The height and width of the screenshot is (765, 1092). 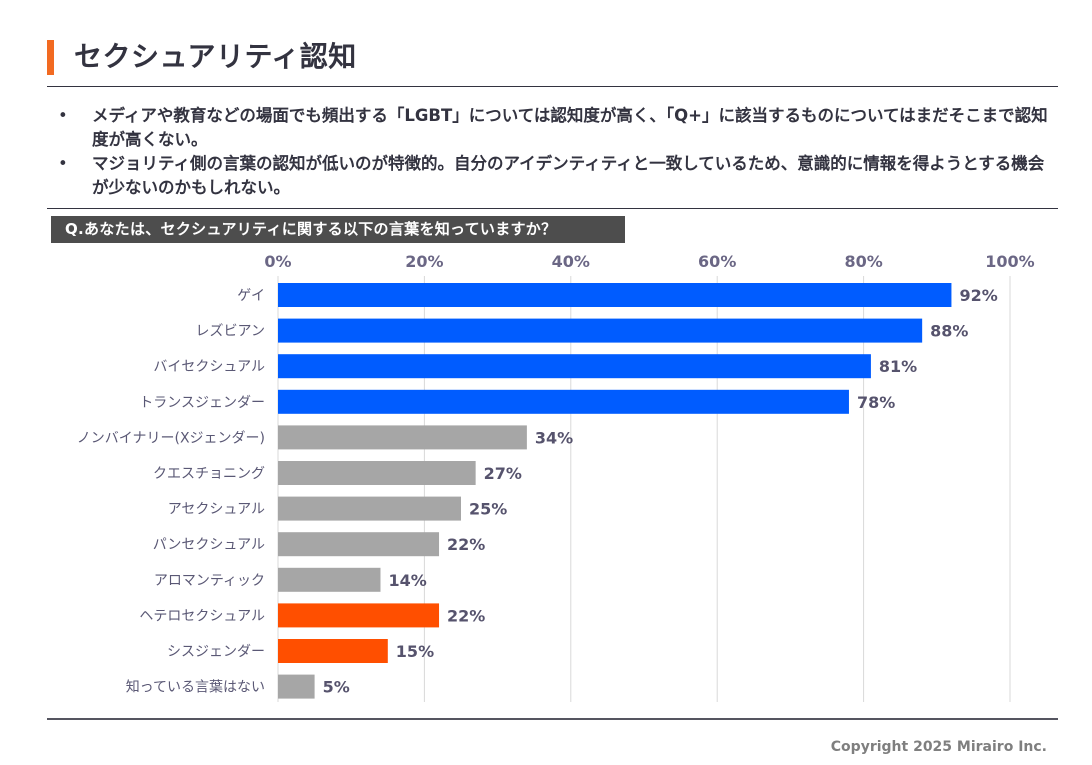 I want to click on category-label: レズビアン, so click(x=230, y=332).